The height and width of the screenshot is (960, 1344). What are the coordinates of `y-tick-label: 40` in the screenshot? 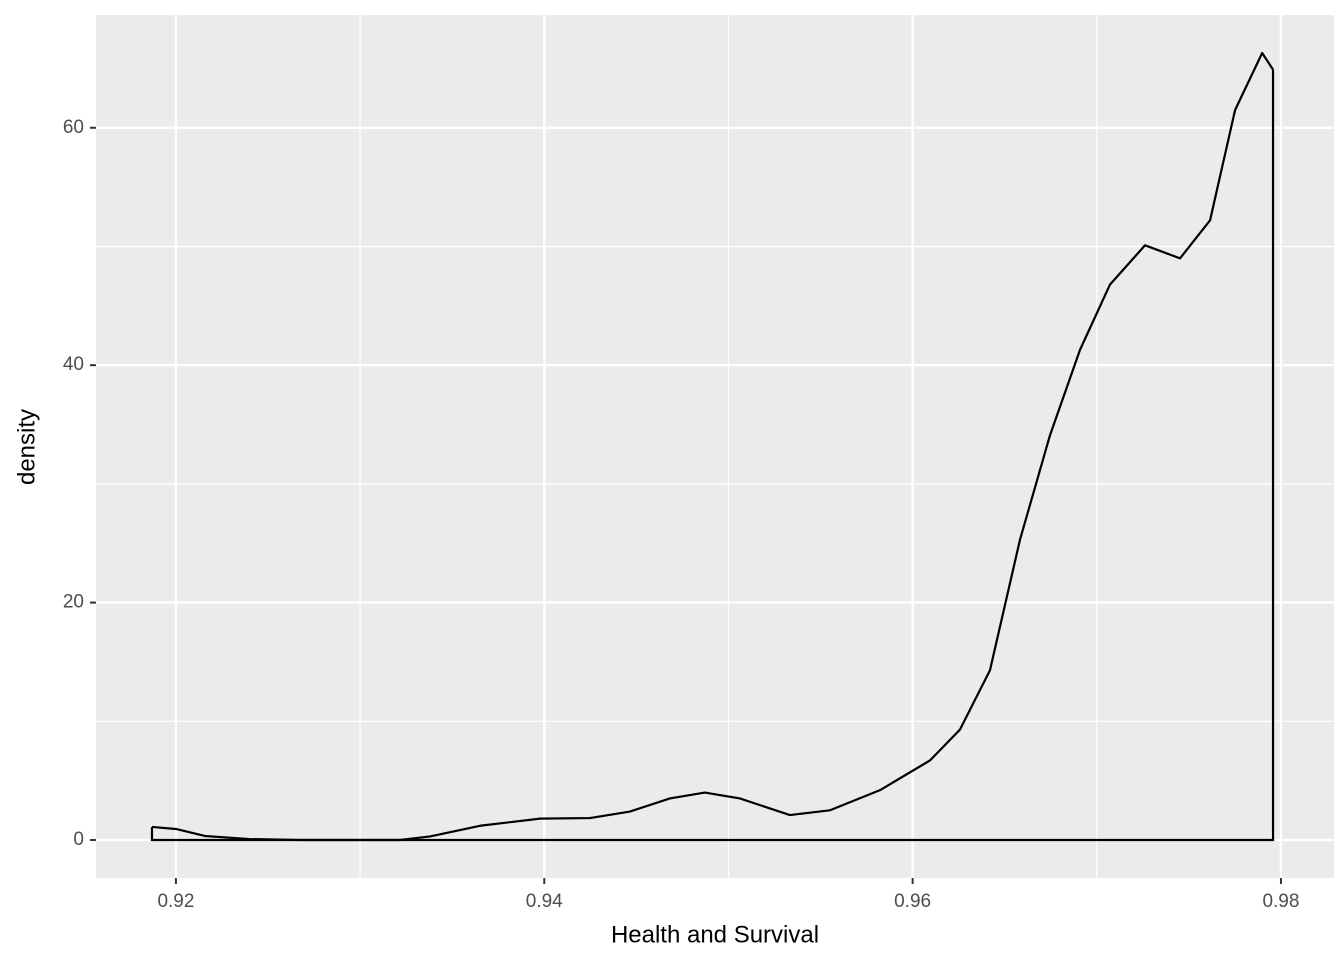 It's located at (73, 364).